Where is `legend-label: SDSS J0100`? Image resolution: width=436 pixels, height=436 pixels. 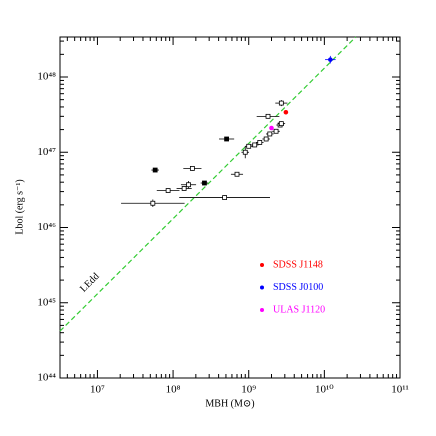 legend-label: SDSS J0100 is located at coordinates (298, 287).